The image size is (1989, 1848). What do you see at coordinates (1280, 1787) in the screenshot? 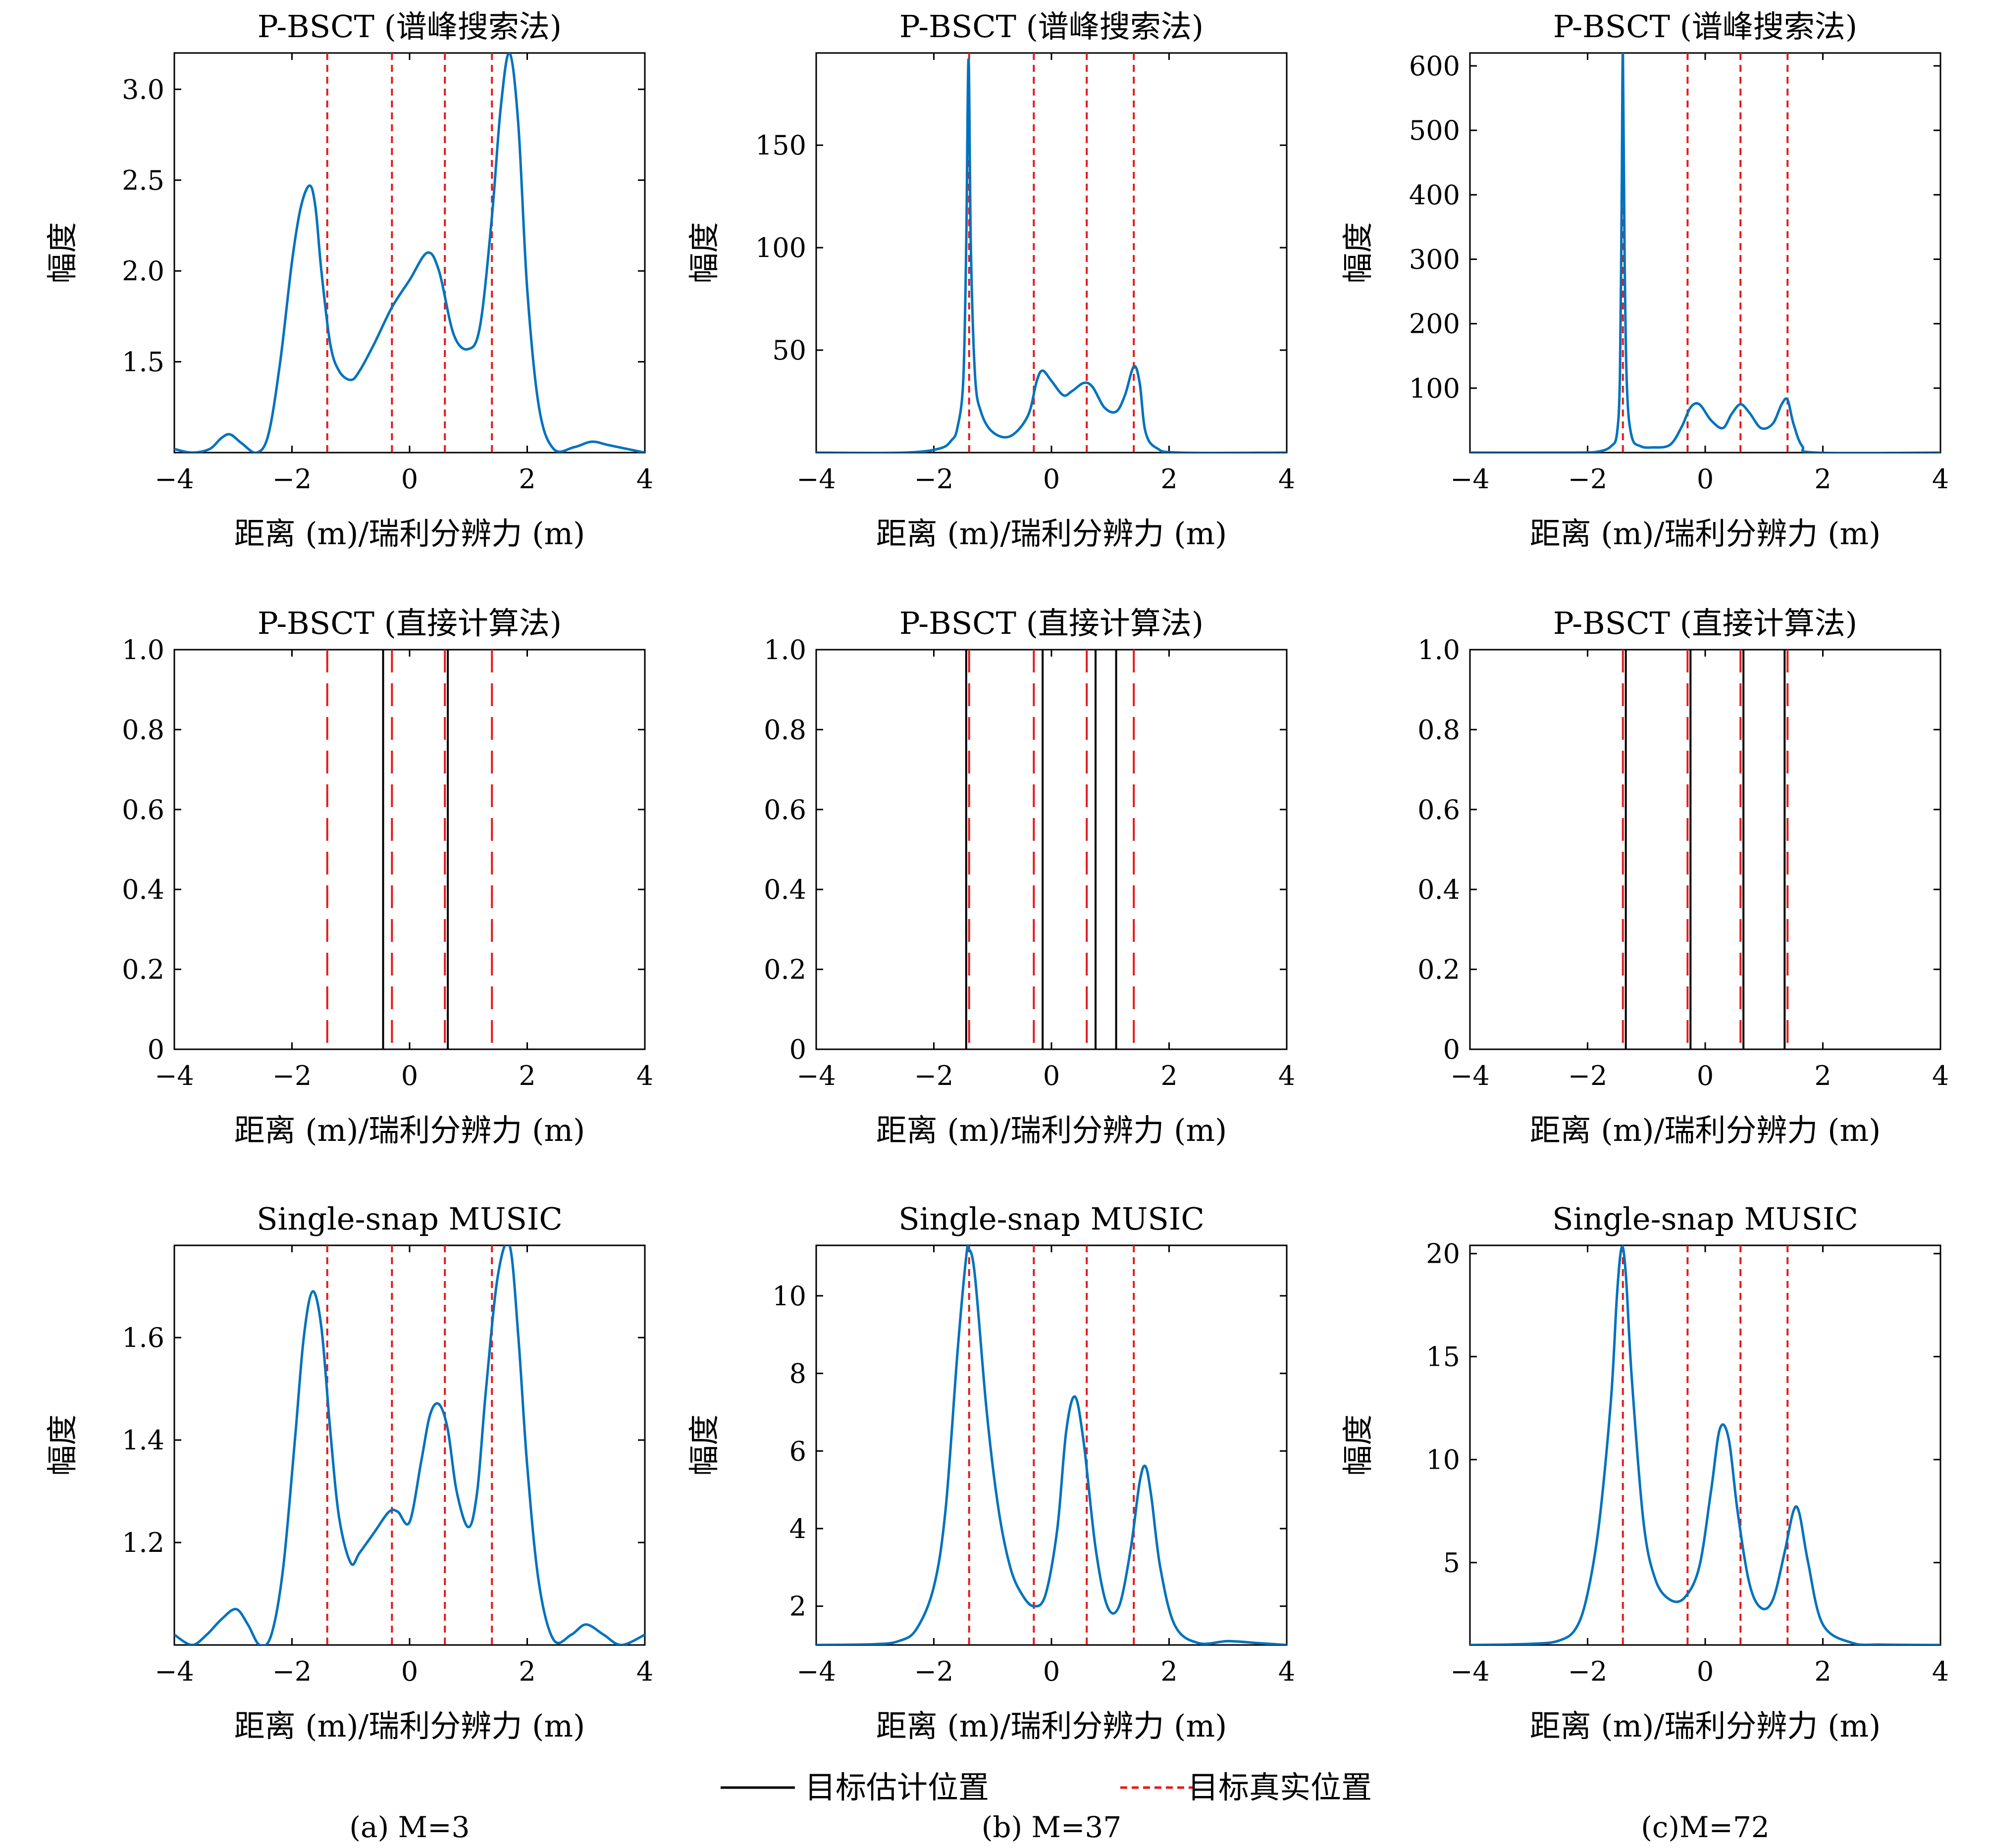
I see `legend-true-label: 目标真实位置` at bounding box center [1280, 1787].